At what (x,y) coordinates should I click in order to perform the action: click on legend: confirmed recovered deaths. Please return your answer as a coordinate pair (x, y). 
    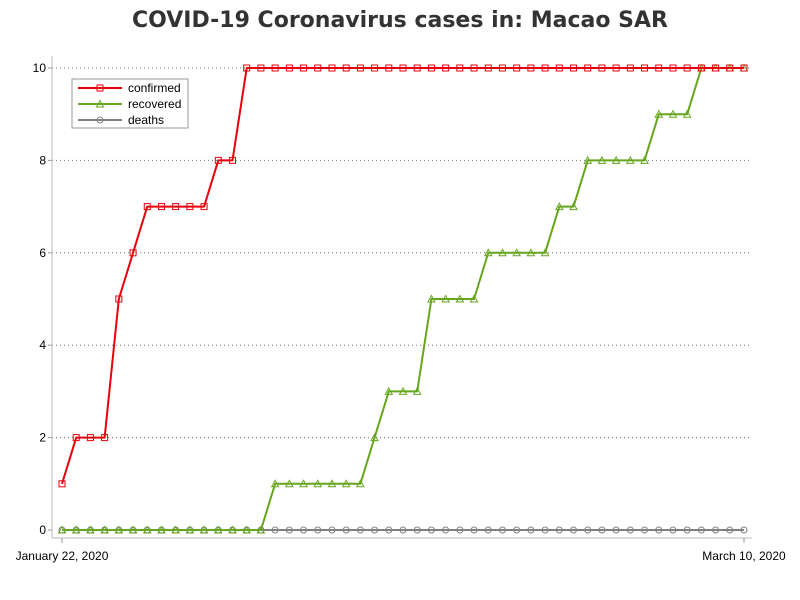
    Looking at the image, I should click on (130, 103).